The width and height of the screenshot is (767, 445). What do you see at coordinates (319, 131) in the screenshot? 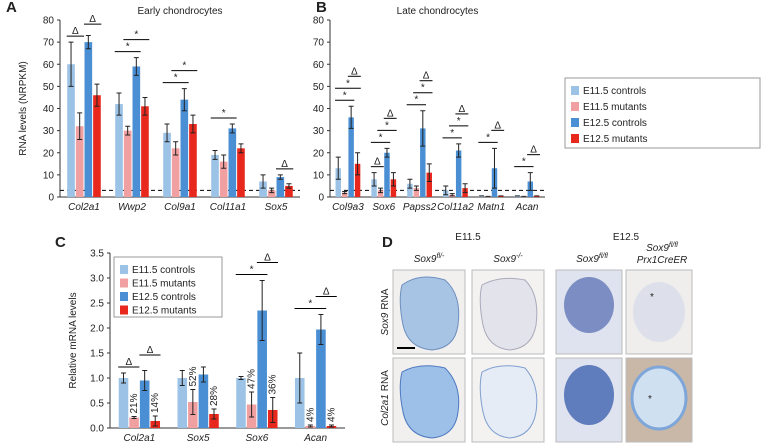
I see `y-tick-label: 30` at bounding box center [319, 131].